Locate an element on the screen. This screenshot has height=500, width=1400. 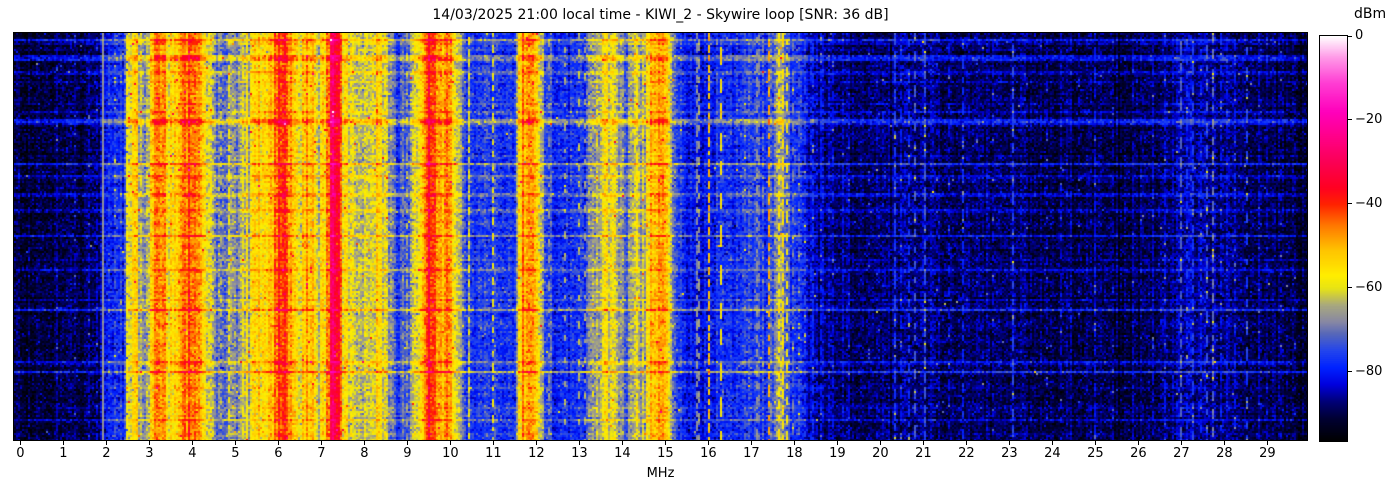
x-axis-tick-label: 0 is located at coordinates (20, 453).